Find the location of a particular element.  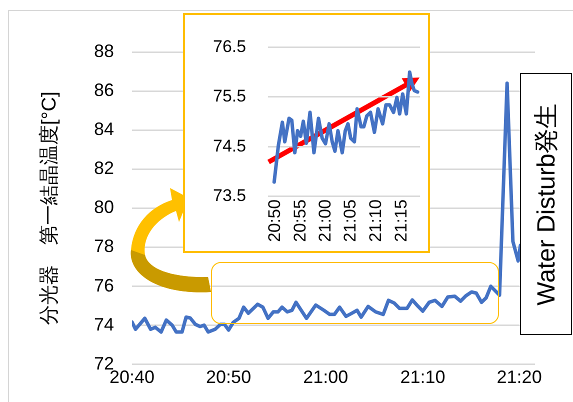

y-tick-label: 74.5 is located at coordinates (229, 146).